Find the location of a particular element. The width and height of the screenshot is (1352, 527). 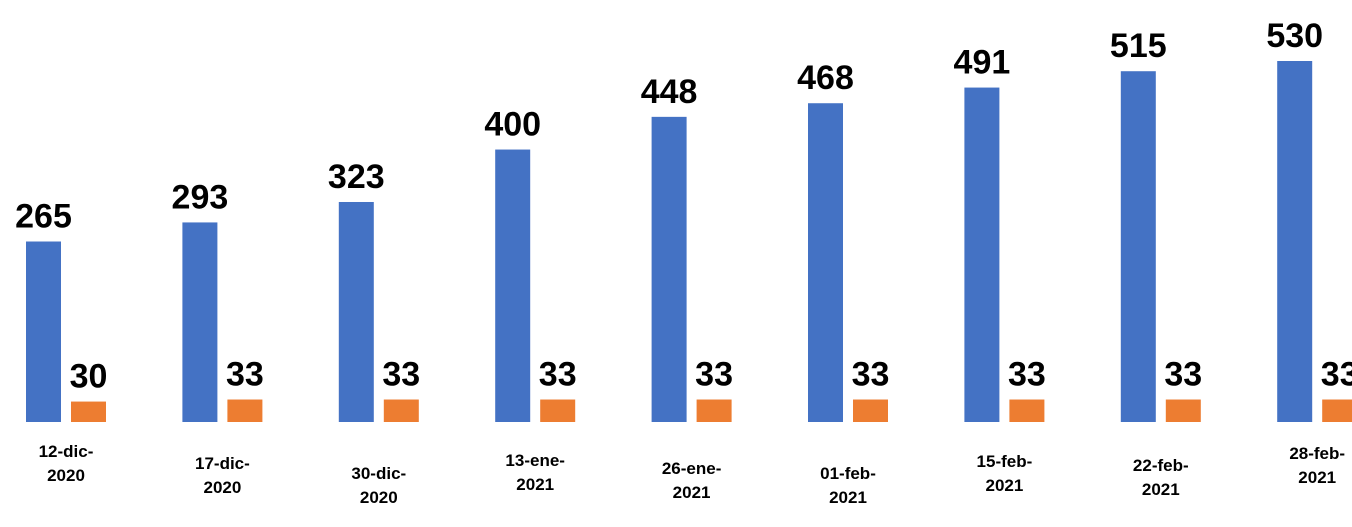

blue-bar-value-label-4: 400 is located at coordinates (512, 125).